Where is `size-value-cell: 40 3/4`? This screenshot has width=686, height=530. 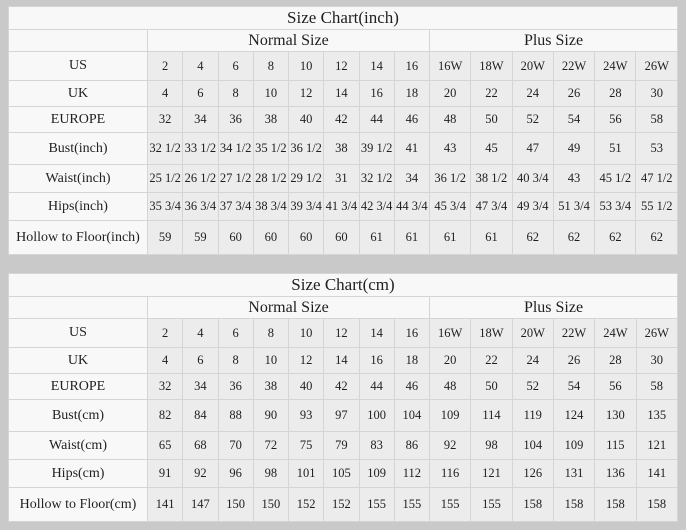
size-value-cell: 40 3/4 is located at coordinates (532, 178).